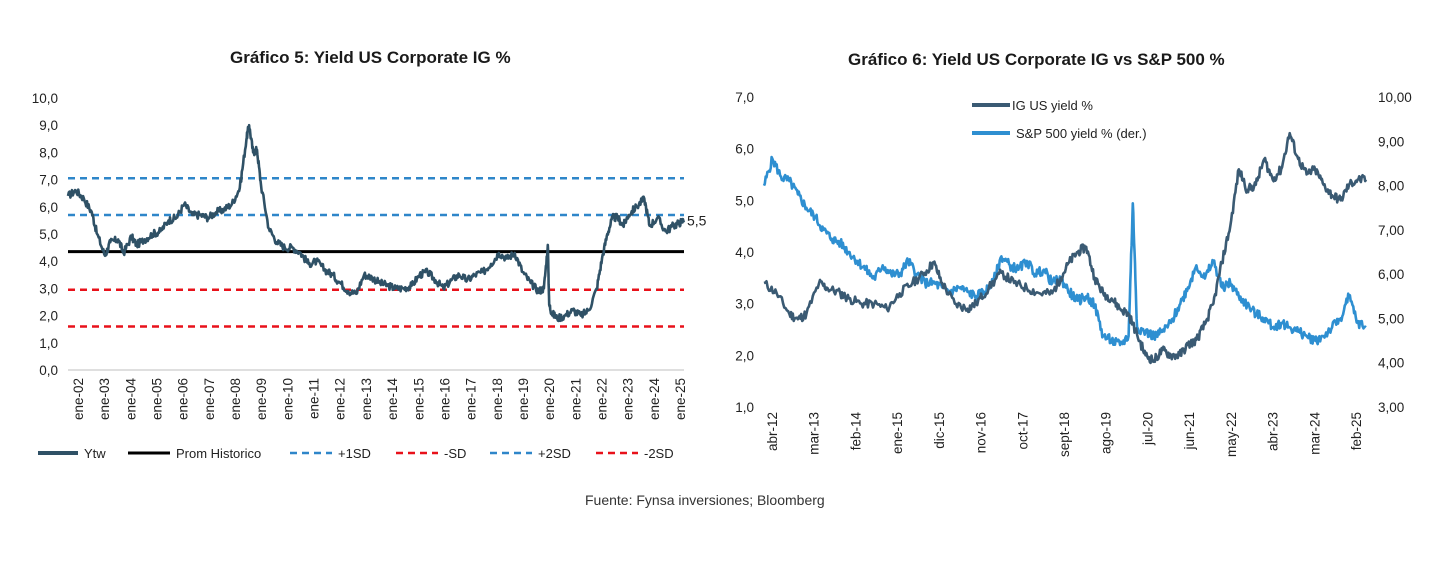 This screenshot has height=570, width=1444. I want to click on chart5-x-tick: ene-02, so click(78, 399).